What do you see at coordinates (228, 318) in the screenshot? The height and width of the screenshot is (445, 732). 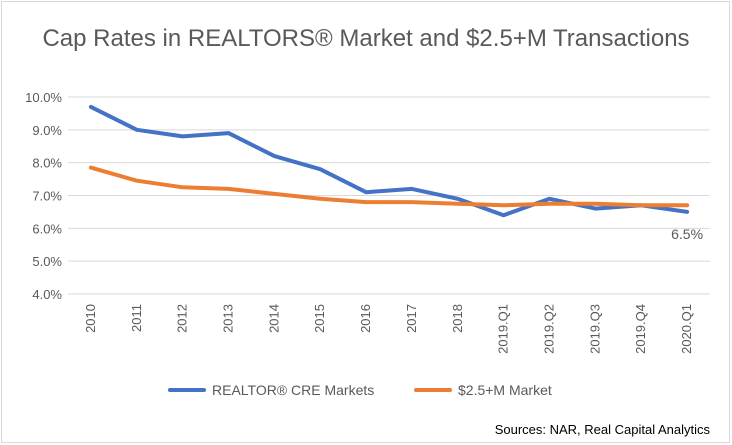 I see `x-tick-label: 2013` at bounding box center [228, 318].